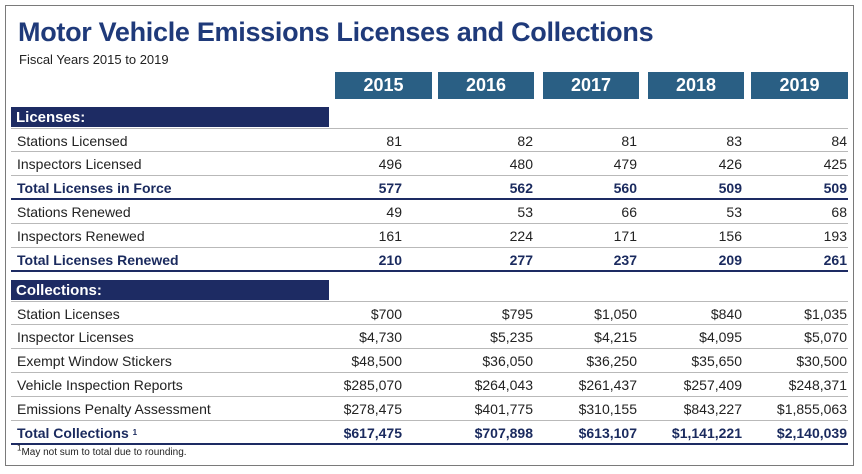 This screenshot has height=474, width=862. I want to click on row-label: Total Licenses Renewed, so click(98, 259).